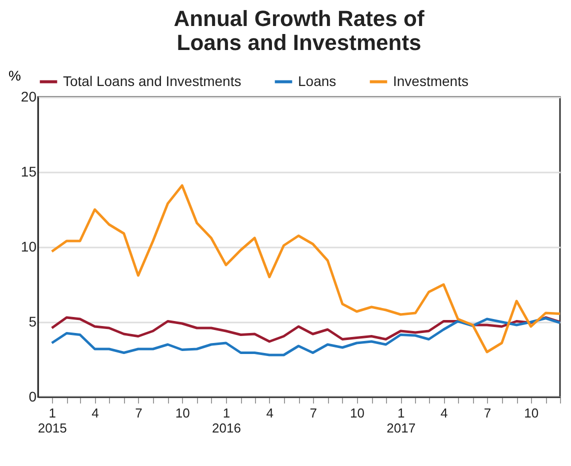 Image resolution: width=571 pixels, height=466 pixels. What do you see at coordinates (226, 421) in the screenshot?
I see `x-tick-label: 1 2016` at bounding box center [226, 421].